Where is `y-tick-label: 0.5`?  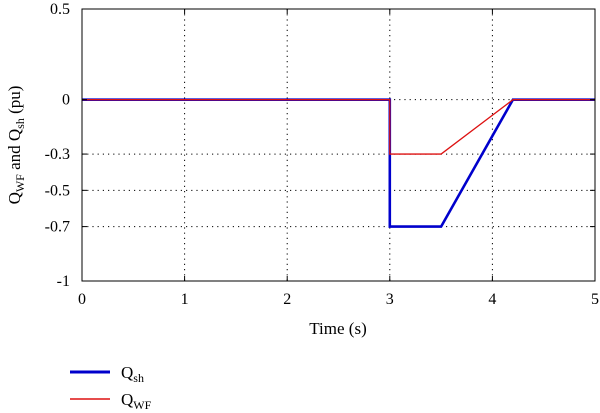 y-tick-label: 0.5 is located at coordinates (60, 9).